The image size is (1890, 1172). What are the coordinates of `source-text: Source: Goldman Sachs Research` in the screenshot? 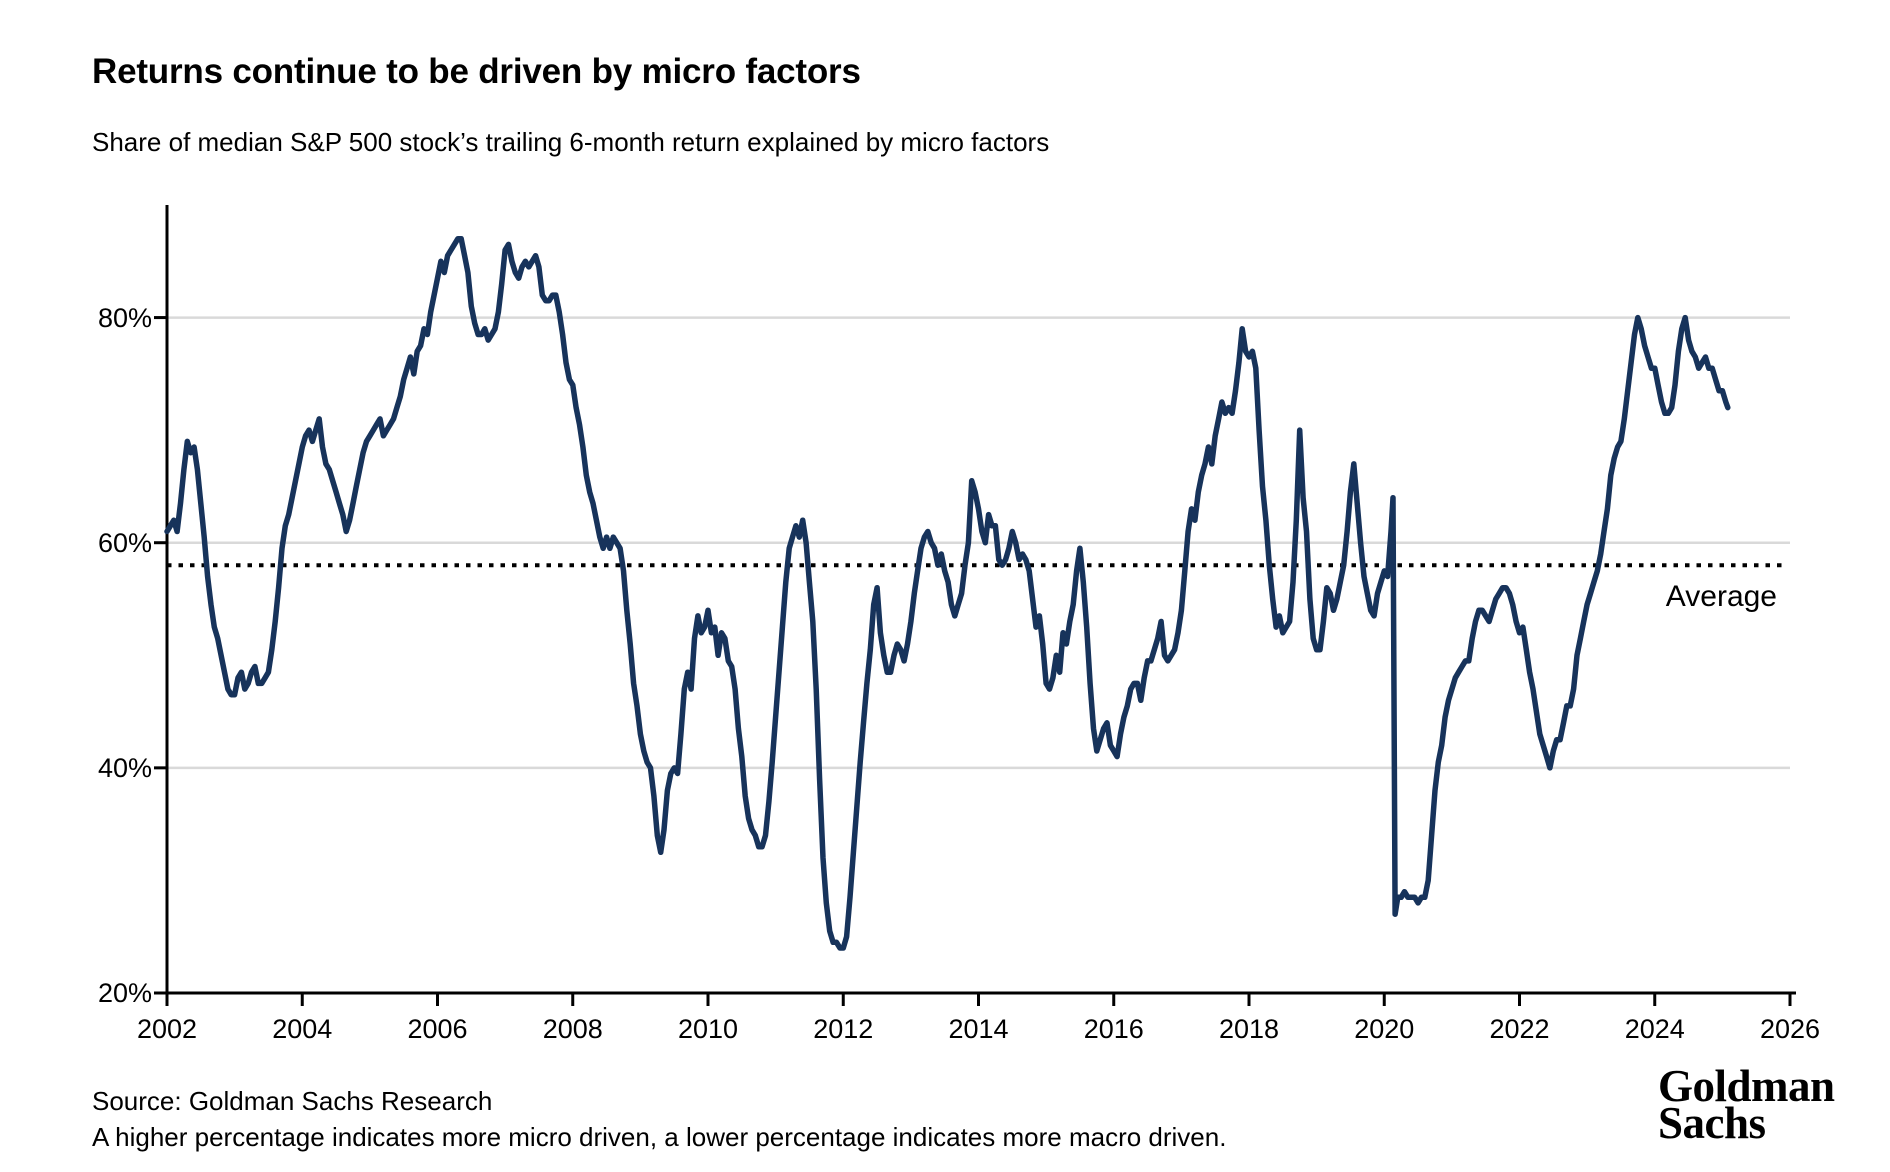 It's located at (292, 1101).